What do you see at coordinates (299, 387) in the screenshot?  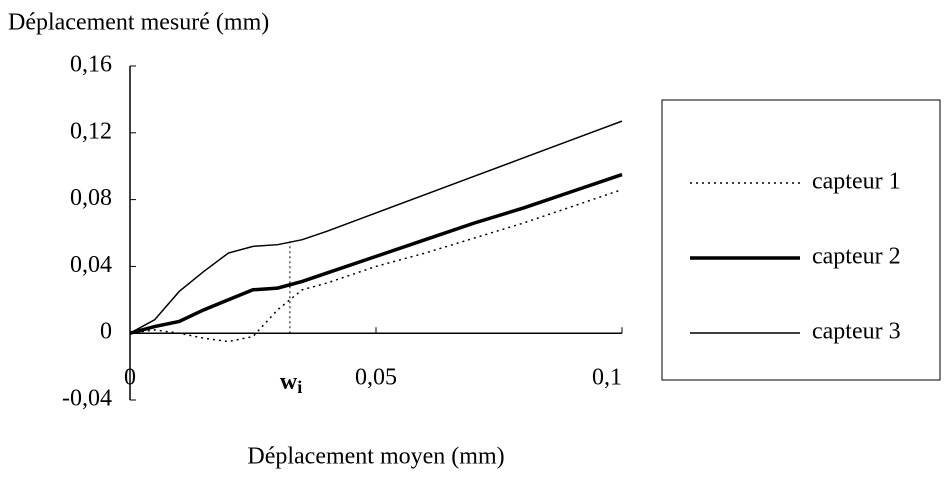 I see `annotation-sub: i` at bounding box center [299, 387].